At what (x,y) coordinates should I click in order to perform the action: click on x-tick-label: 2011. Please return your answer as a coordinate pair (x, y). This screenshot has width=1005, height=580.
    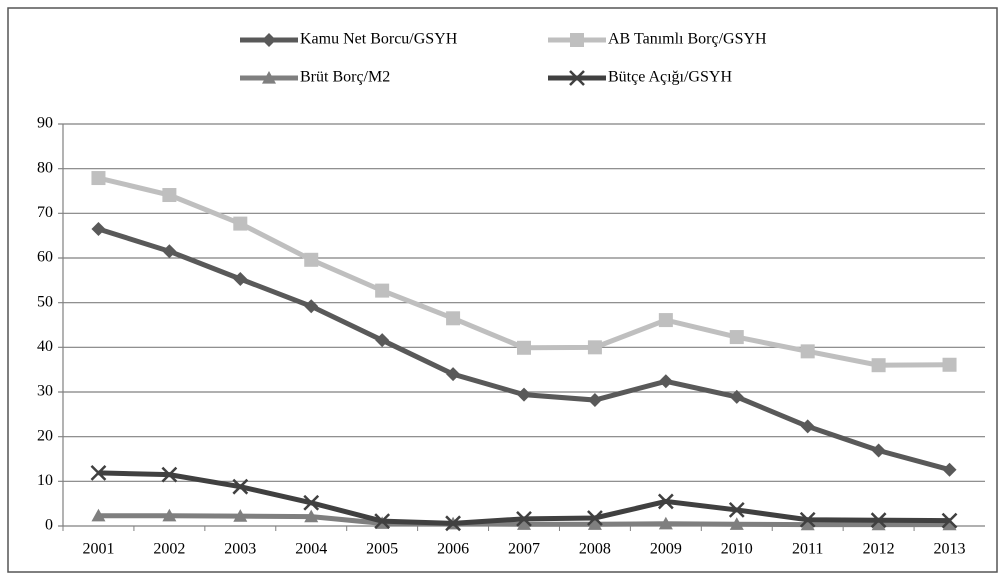
    Looking at the image, I should click on (807, 549).